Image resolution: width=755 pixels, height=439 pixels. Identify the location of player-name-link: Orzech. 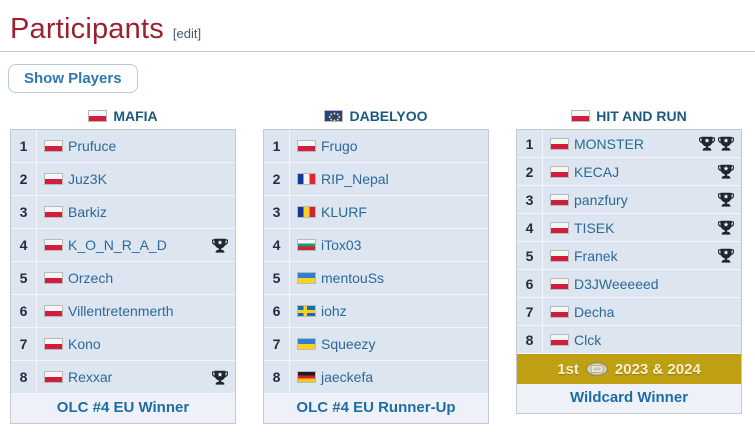
(91, 278).